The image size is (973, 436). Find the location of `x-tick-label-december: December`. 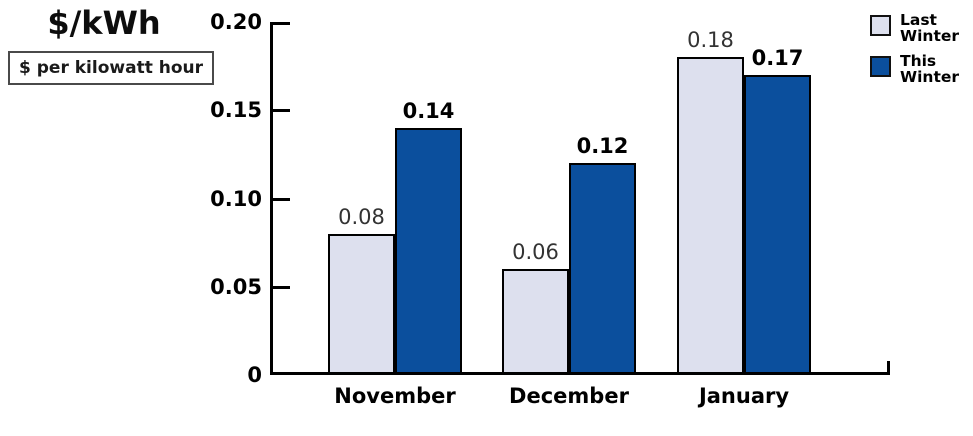

x-tick-label-december: December is located at coordinates (569, 396).